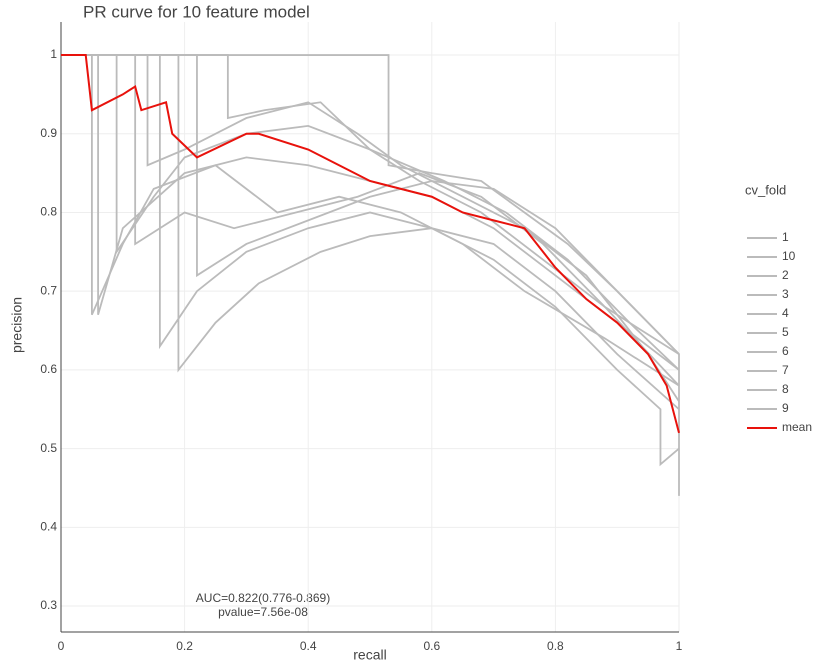 This screenshot has height=664, width=831. Describe the element at coordinates (785, 313) in the screenshot. I see `legend-label: 4` at that location.